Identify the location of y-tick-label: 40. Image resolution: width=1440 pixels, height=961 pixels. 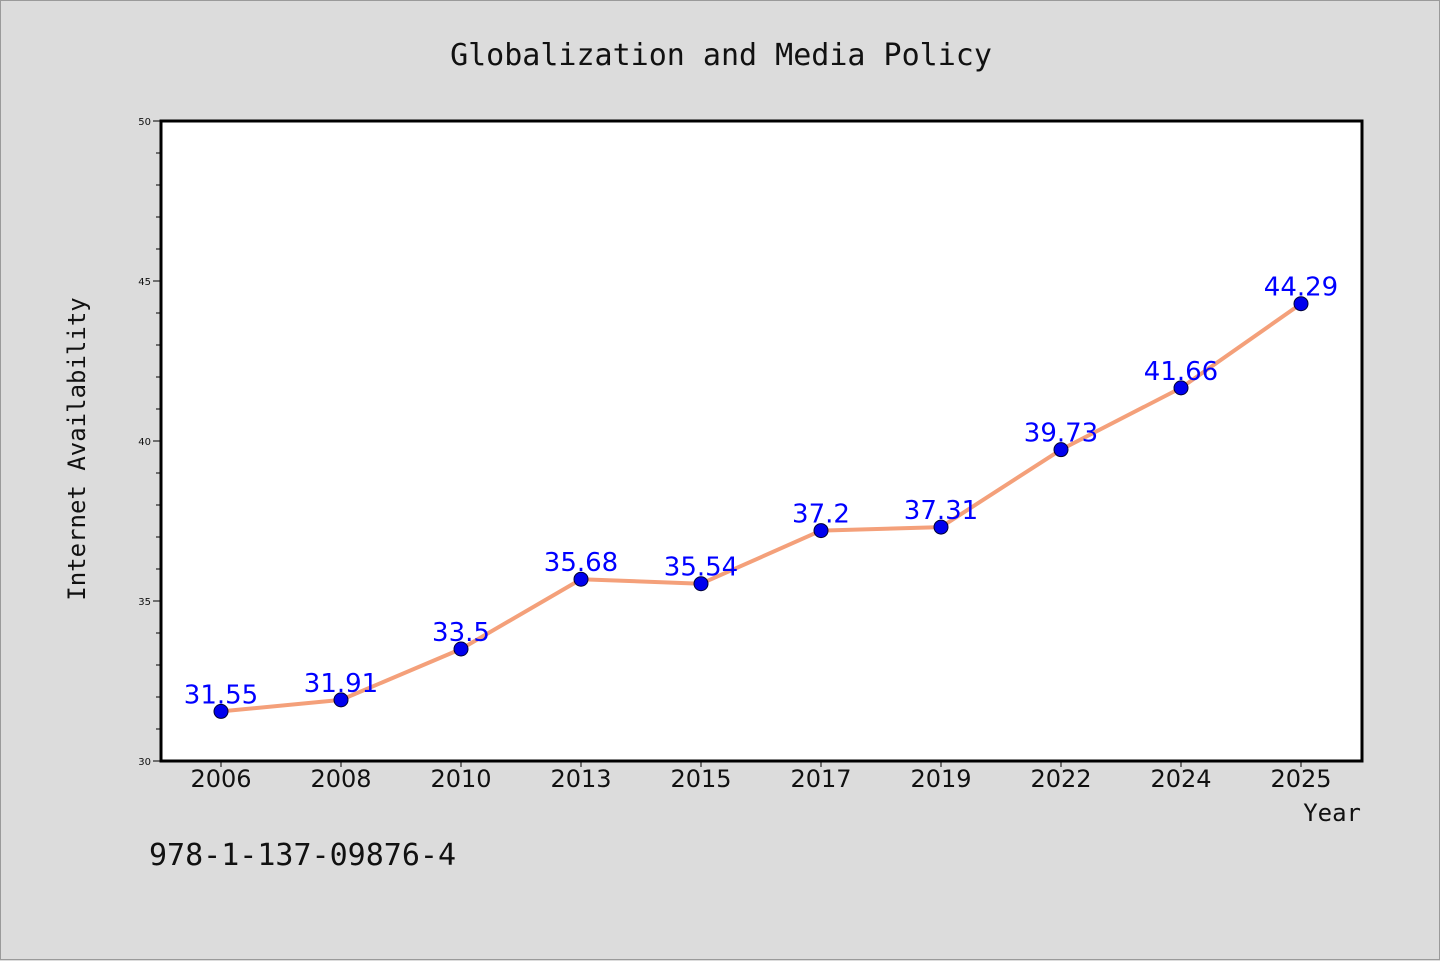
(144, 442).